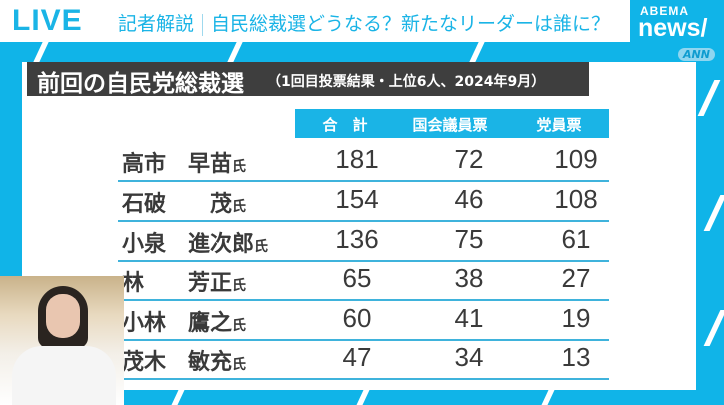  I want to click on table-row: 小林 鷹之氏 60 41 19, so click(363, 320).